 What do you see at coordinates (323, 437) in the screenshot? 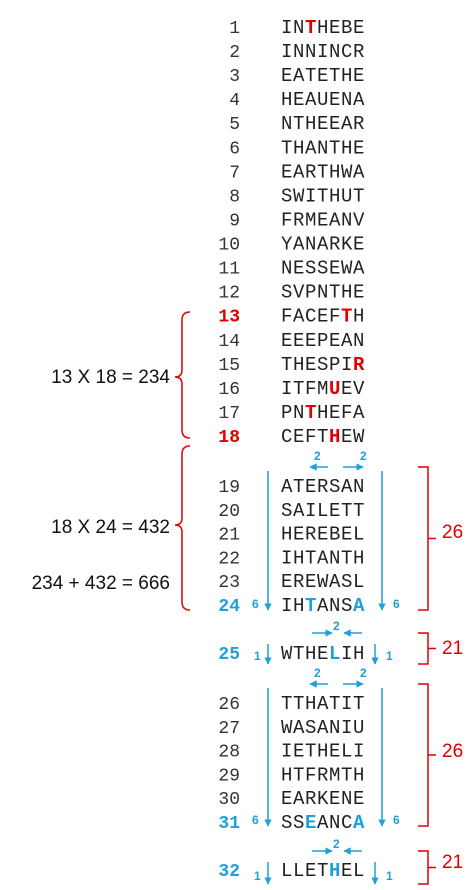
I see `row-letters: CEFTHEW` at bounding box center [323, 437].